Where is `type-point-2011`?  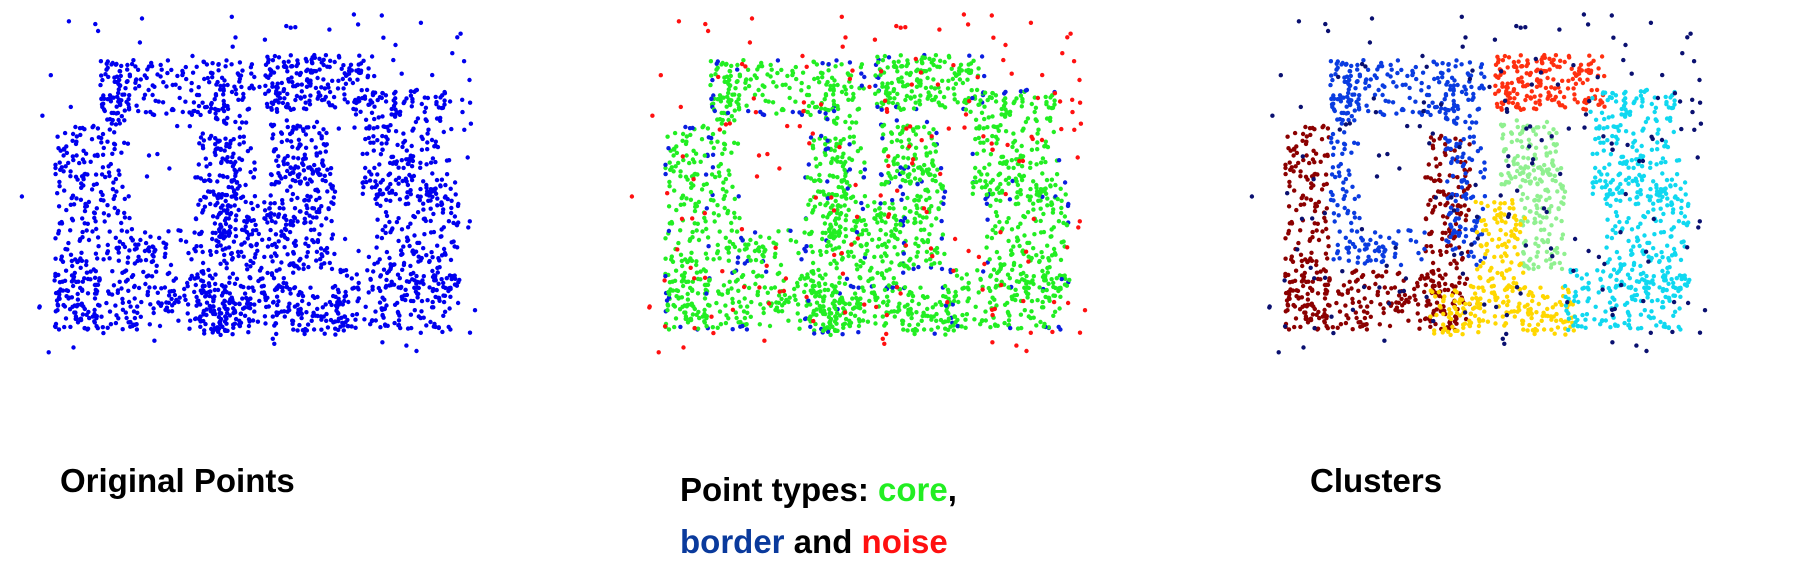 type-point-2011 is located at coordinates (1026, 90).